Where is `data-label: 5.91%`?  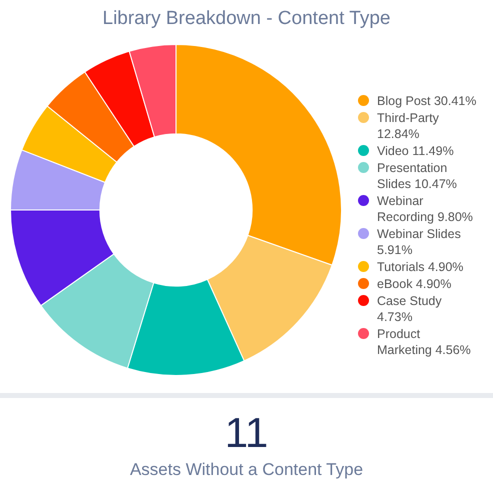 data-label: 5.91% is located at coordinates (394, 250).